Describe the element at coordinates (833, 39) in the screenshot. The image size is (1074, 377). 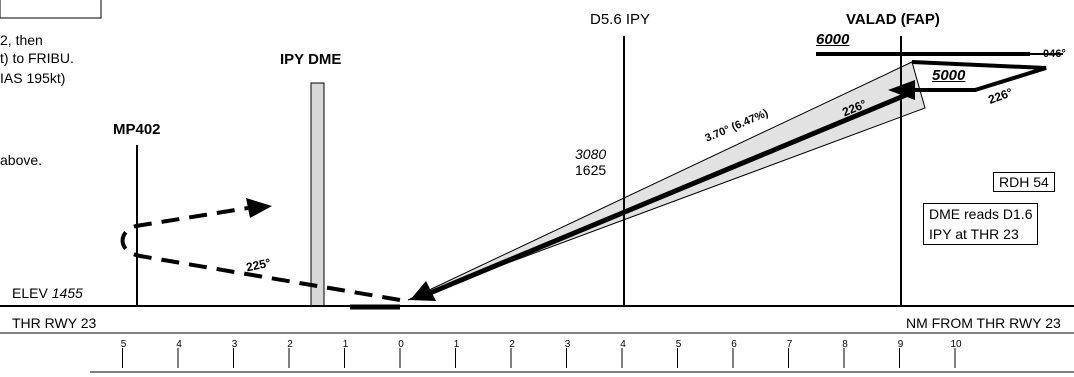
I see `alt-6000-label: 6000` at that location.